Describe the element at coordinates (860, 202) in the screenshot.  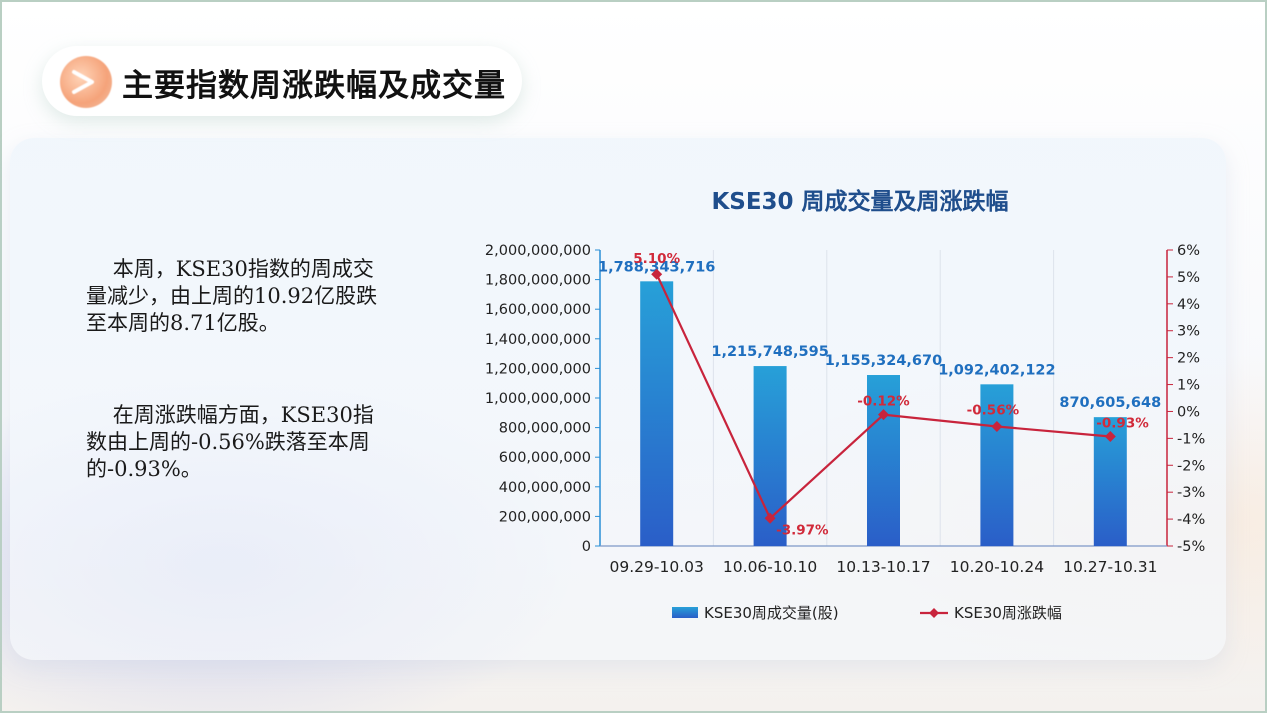
I see `chart-title: KSE30 周成交量及周涨跌幅` at that location.